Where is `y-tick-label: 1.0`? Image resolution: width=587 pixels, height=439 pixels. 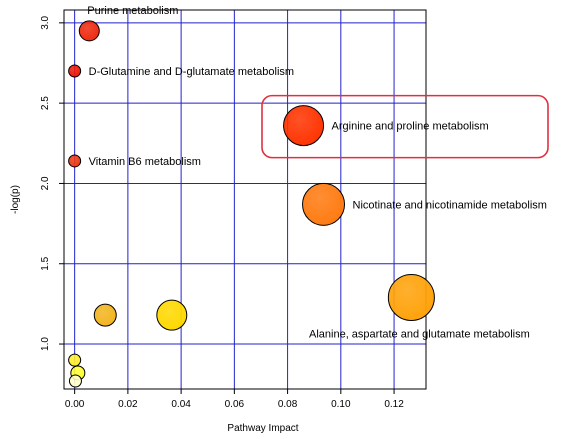 y-tick-label: 1.0 is located at coordinates (45, 344).